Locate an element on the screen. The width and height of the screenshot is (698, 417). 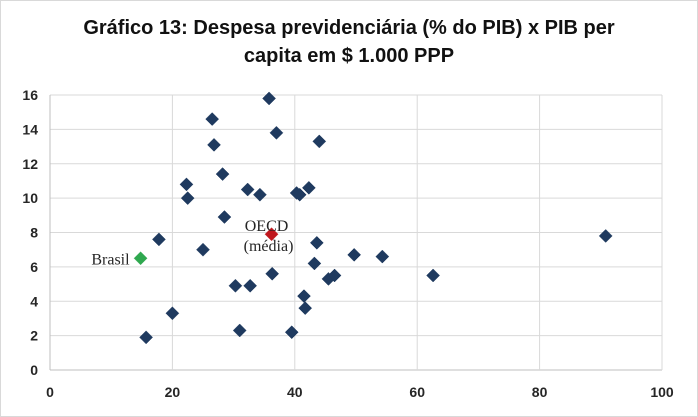
y-tick-label: 0 is located at coordinates (34, 370).